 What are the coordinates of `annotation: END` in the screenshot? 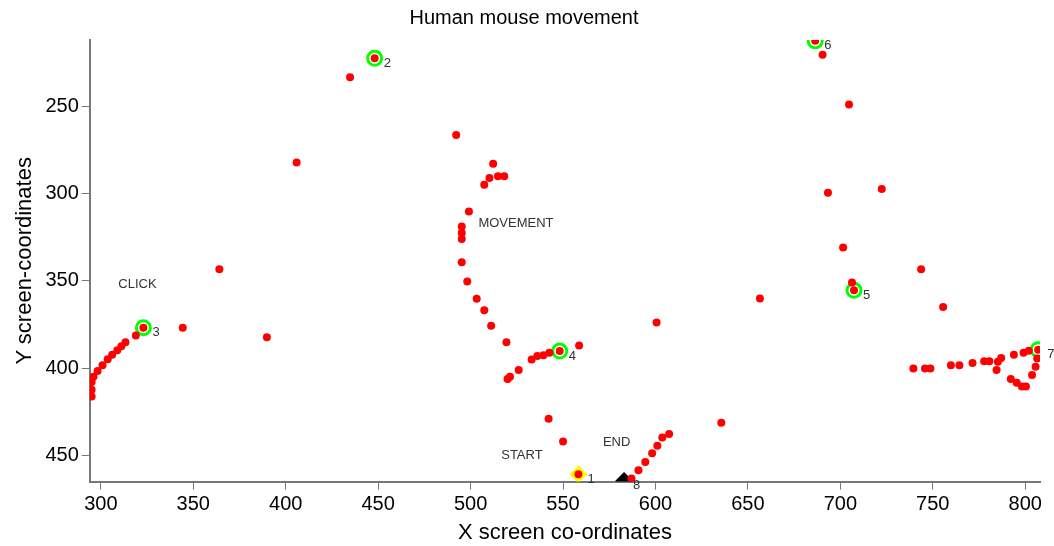 It's located at (616, 441).